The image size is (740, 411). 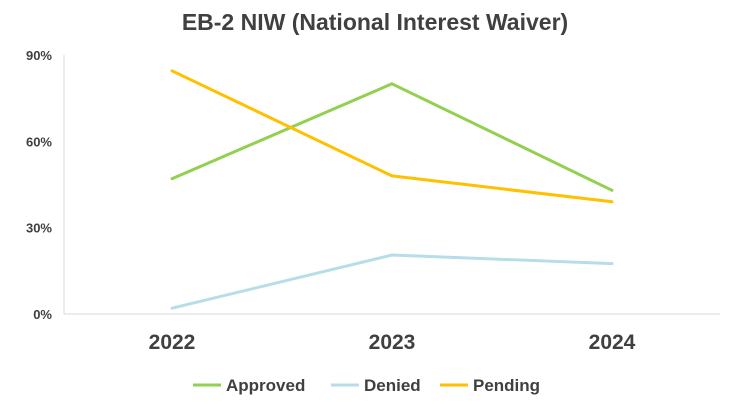 What do you see at coordinates (392, 281) in the screenshot?
I see `series-line-denied` at bounding box center [392, 281].